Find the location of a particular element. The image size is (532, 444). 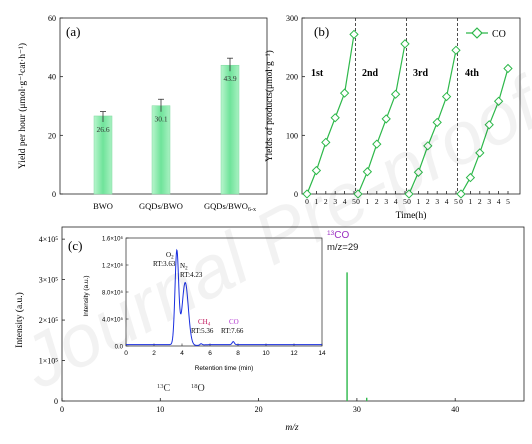

panel-b-ylabel: Yields of products(μmol·g⁻¹) is located at coordinates (269, 106).